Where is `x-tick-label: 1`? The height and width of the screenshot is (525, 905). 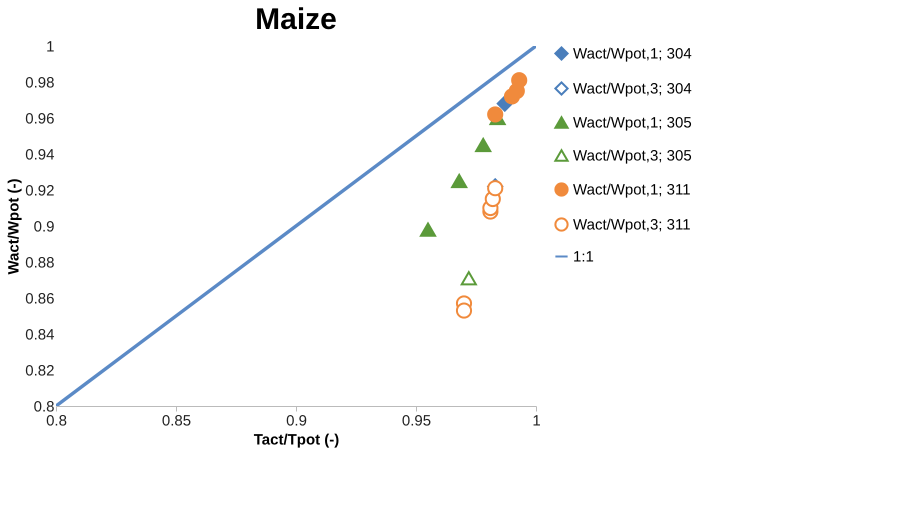
x-tick-label: 1 is located at coordinates (536, 421).